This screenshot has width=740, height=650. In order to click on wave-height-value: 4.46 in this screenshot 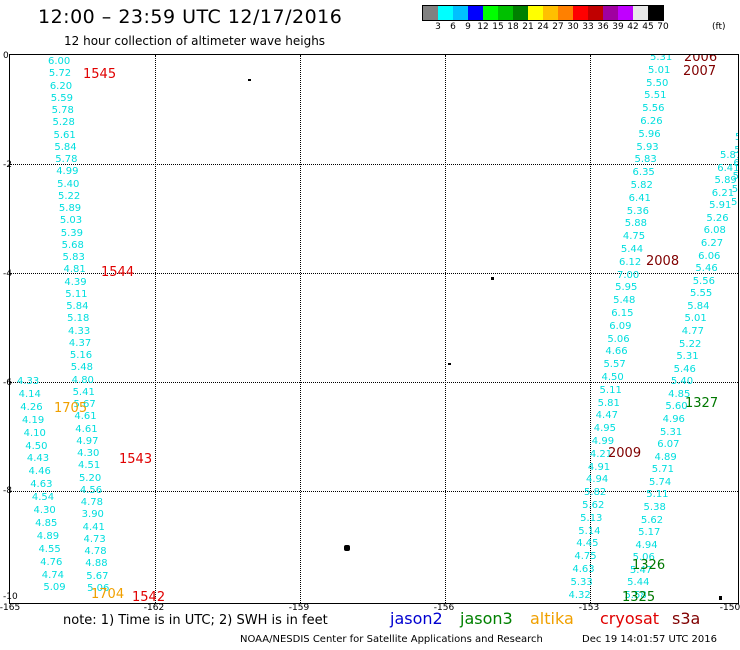, I will do `click(39, 472)`.